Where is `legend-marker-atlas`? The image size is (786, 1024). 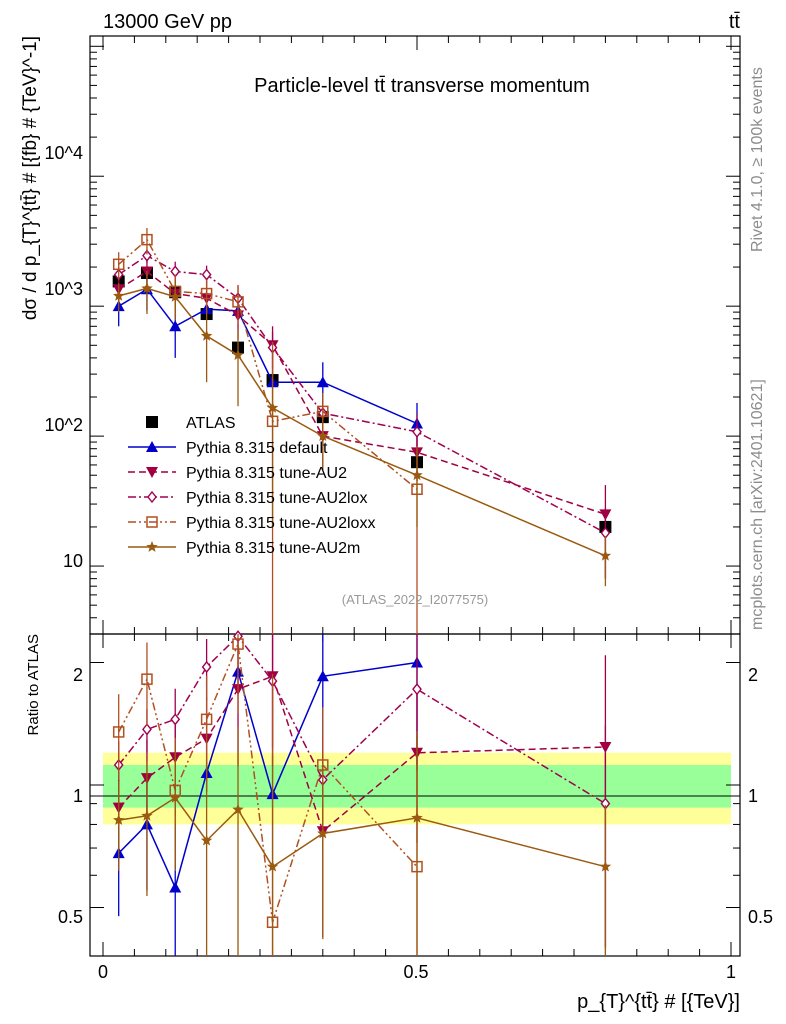
legend-marker-atlas is located at coordinates (152, 422).